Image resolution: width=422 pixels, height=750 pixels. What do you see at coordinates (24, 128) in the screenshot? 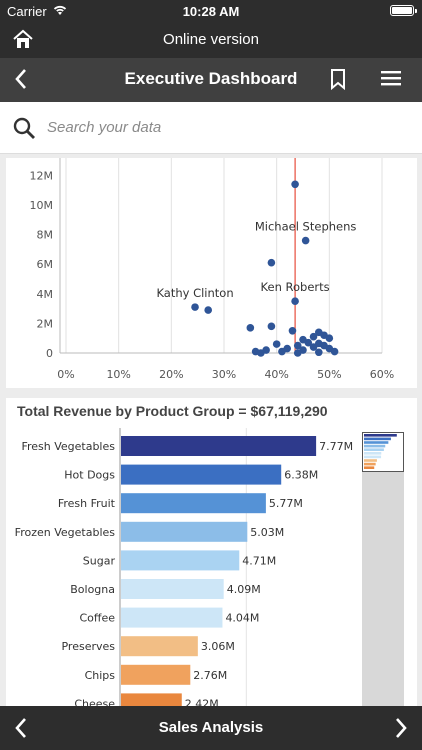
I see `search-icon` at bounding box center [24, 128].